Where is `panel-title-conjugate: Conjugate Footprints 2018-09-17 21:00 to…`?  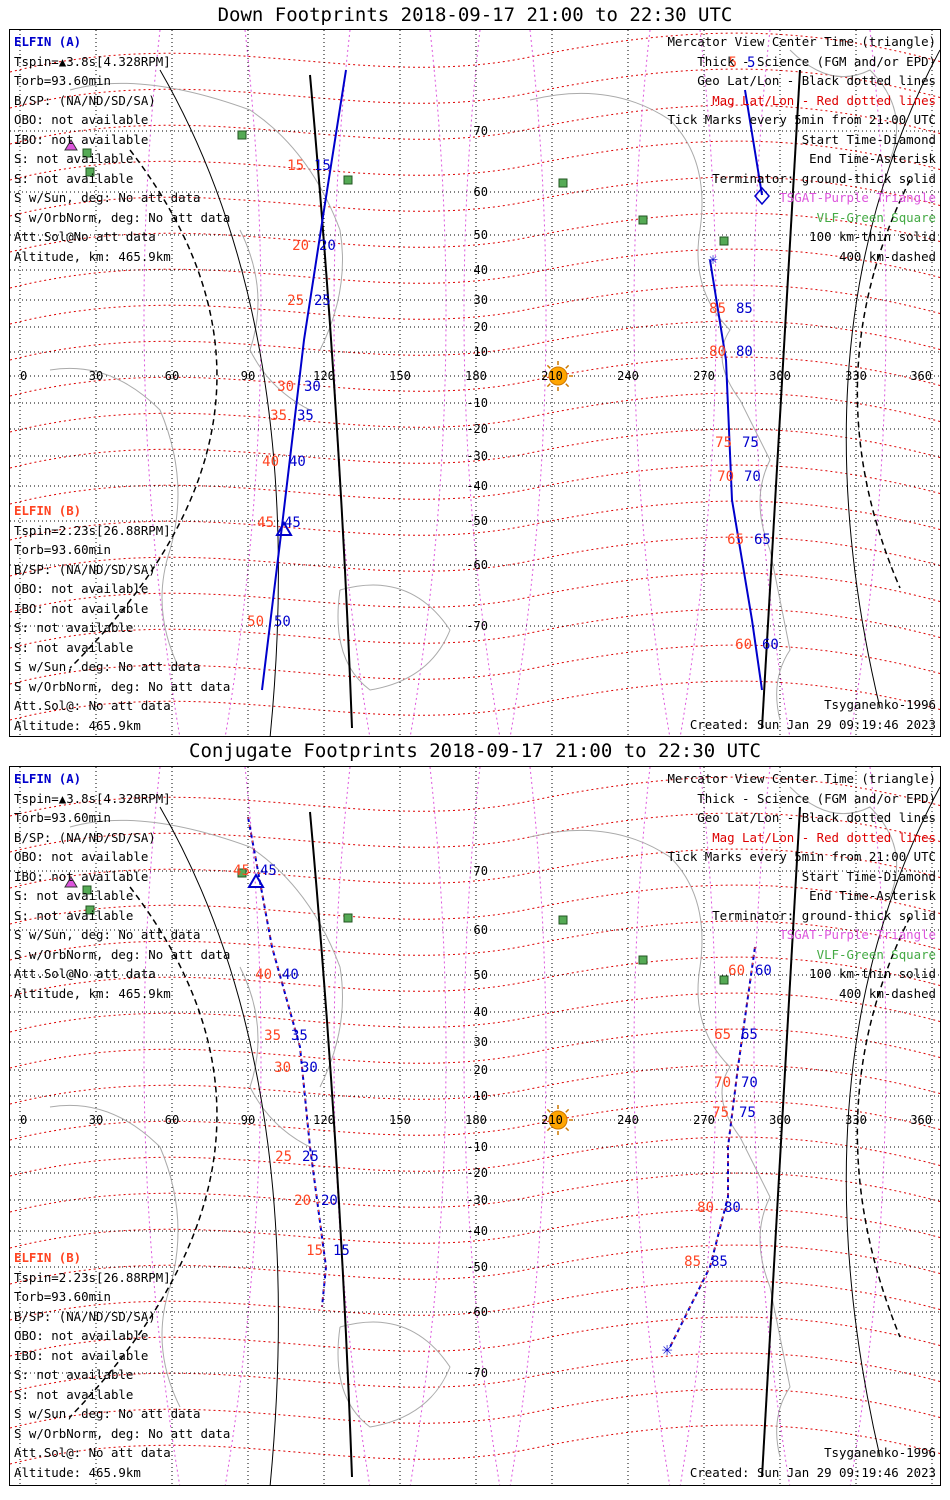 panel-title-conjugate: Conjugate Footprints 2018-09-17 21:00 to… is located at coordinates (475, 751).